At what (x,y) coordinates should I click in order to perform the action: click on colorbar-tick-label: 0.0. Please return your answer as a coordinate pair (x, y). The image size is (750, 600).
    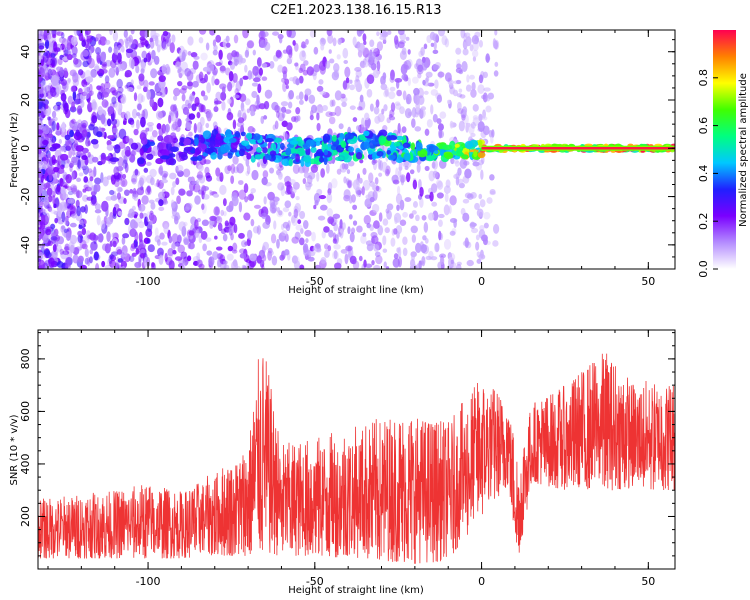
    Looking at the image, I should click on (703, 269).